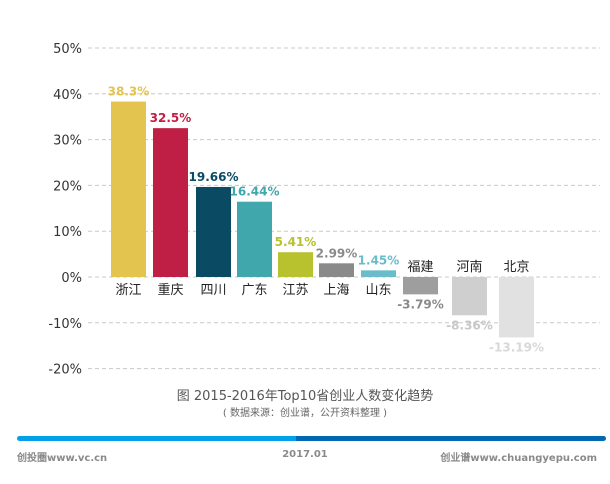 The height and width of the screenshot is (484, 610). I want to click on category-label: 江苏, so click(295, 290).